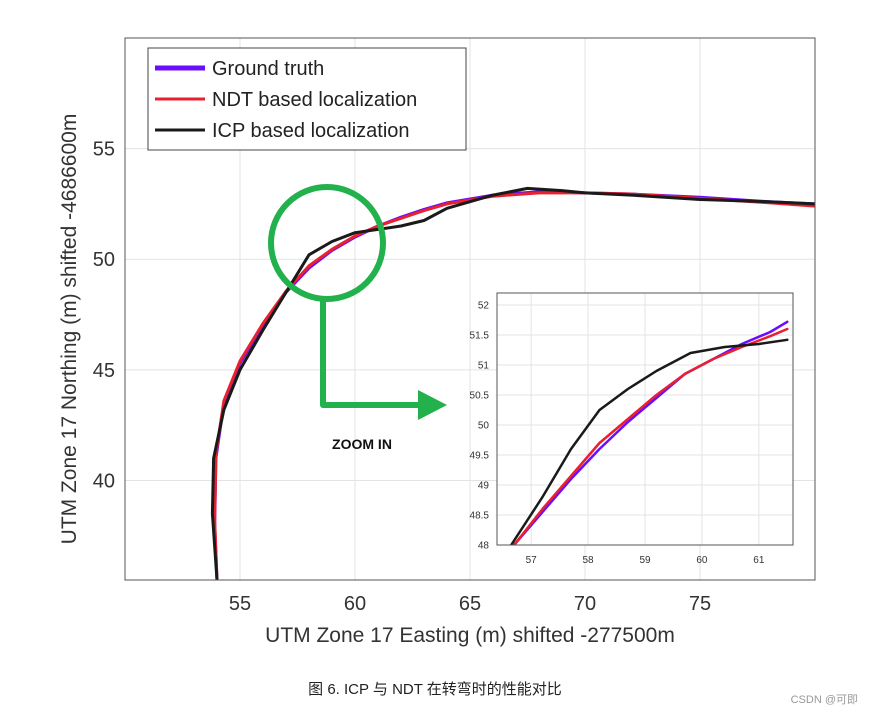  I want to click on watermark: CSDN @可即, so click(824, 700).